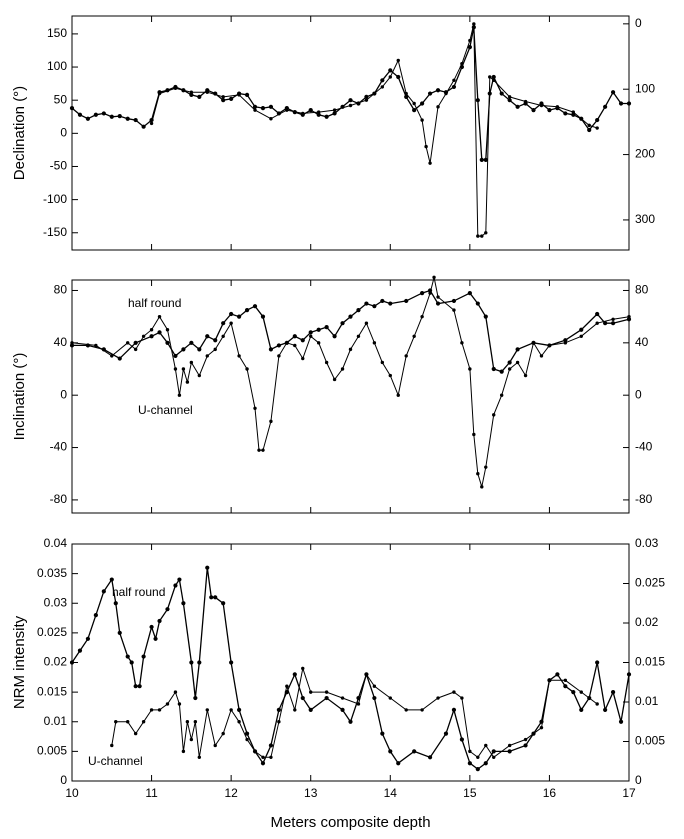 This screenshot has height=839, width=684. Describe the element at coordinates (61, 290) in the screenshot. I see `y-tick-label: 80` at that location.